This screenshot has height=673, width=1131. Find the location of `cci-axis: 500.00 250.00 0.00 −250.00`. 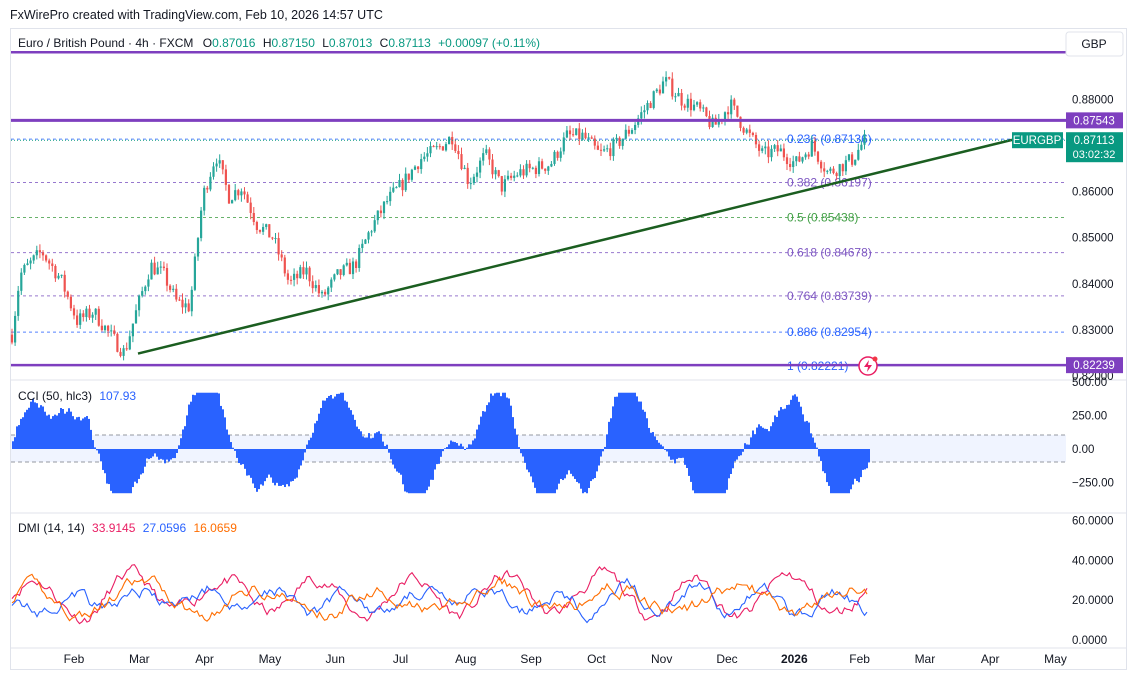

cci-axis: 500.00 250.00 0.00 −250.00 is located at coordinates (1093, 433).